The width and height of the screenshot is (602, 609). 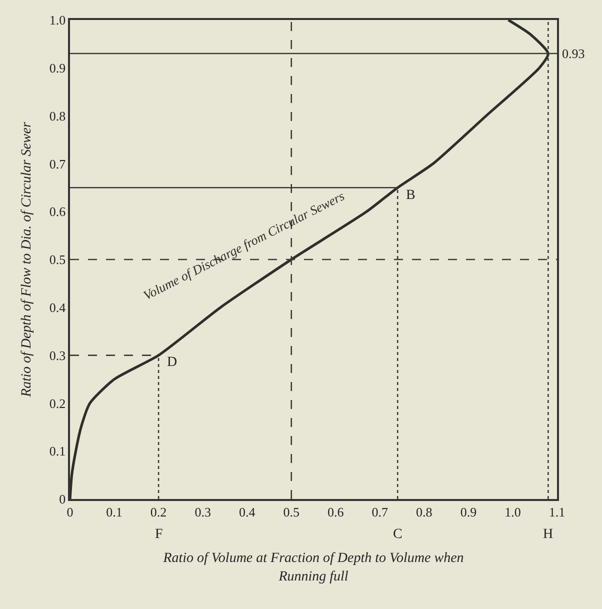 What do you see at coordinates (548, 534) in the screenshot?
I see `annotation: H` at bounding box center [548, 534].